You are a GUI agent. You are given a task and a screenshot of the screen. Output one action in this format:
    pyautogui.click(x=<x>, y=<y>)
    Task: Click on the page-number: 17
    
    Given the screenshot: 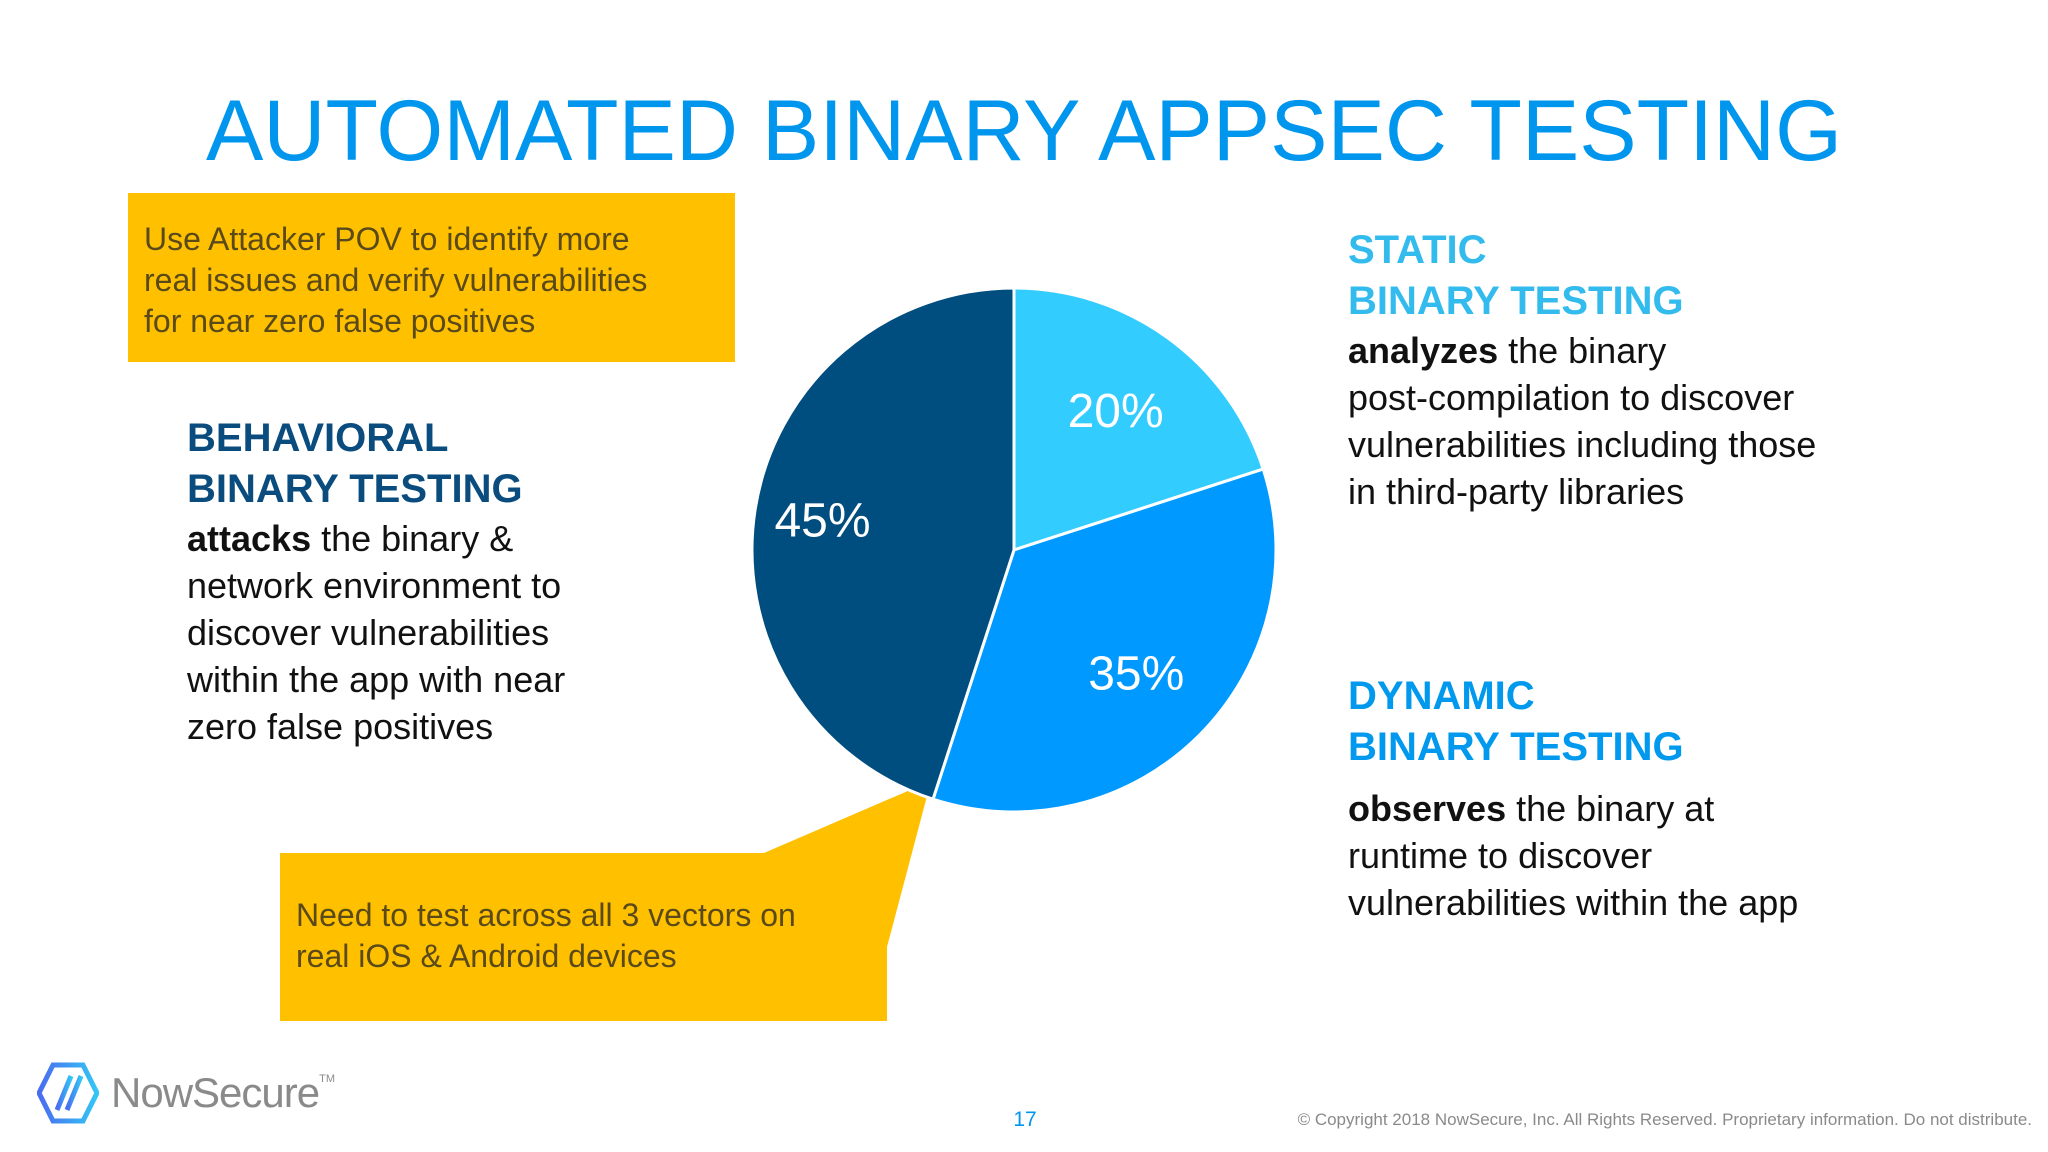 What is the action you would take?
    pyautogui.click(x=1025, y=1119)
    